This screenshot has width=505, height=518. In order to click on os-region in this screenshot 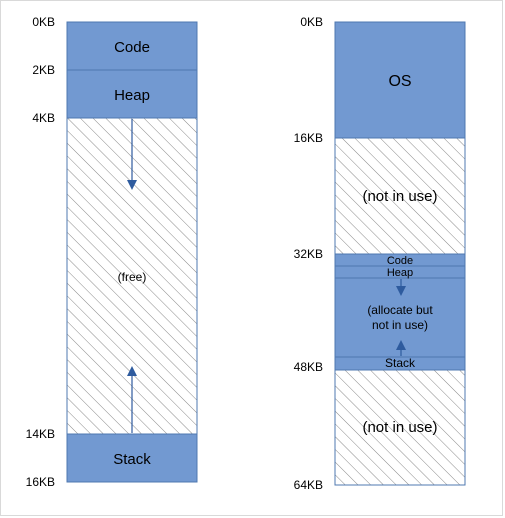, I will do `click(400, 80)`.